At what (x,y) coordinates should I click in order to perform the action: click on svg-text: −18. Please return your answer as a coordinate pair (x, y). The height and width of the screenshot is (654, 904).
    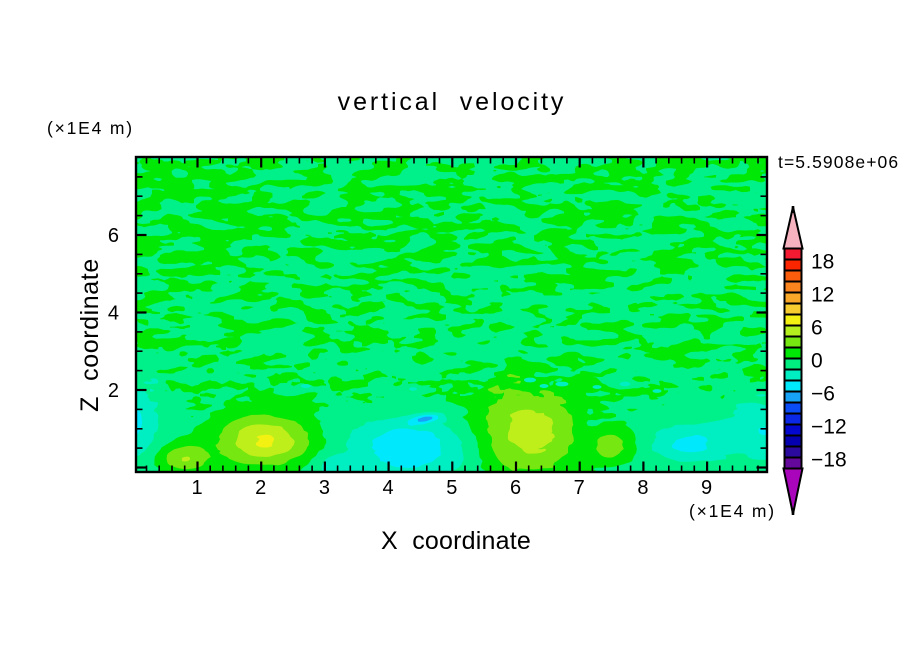
    Looking at the image, I should click on (829, 460).